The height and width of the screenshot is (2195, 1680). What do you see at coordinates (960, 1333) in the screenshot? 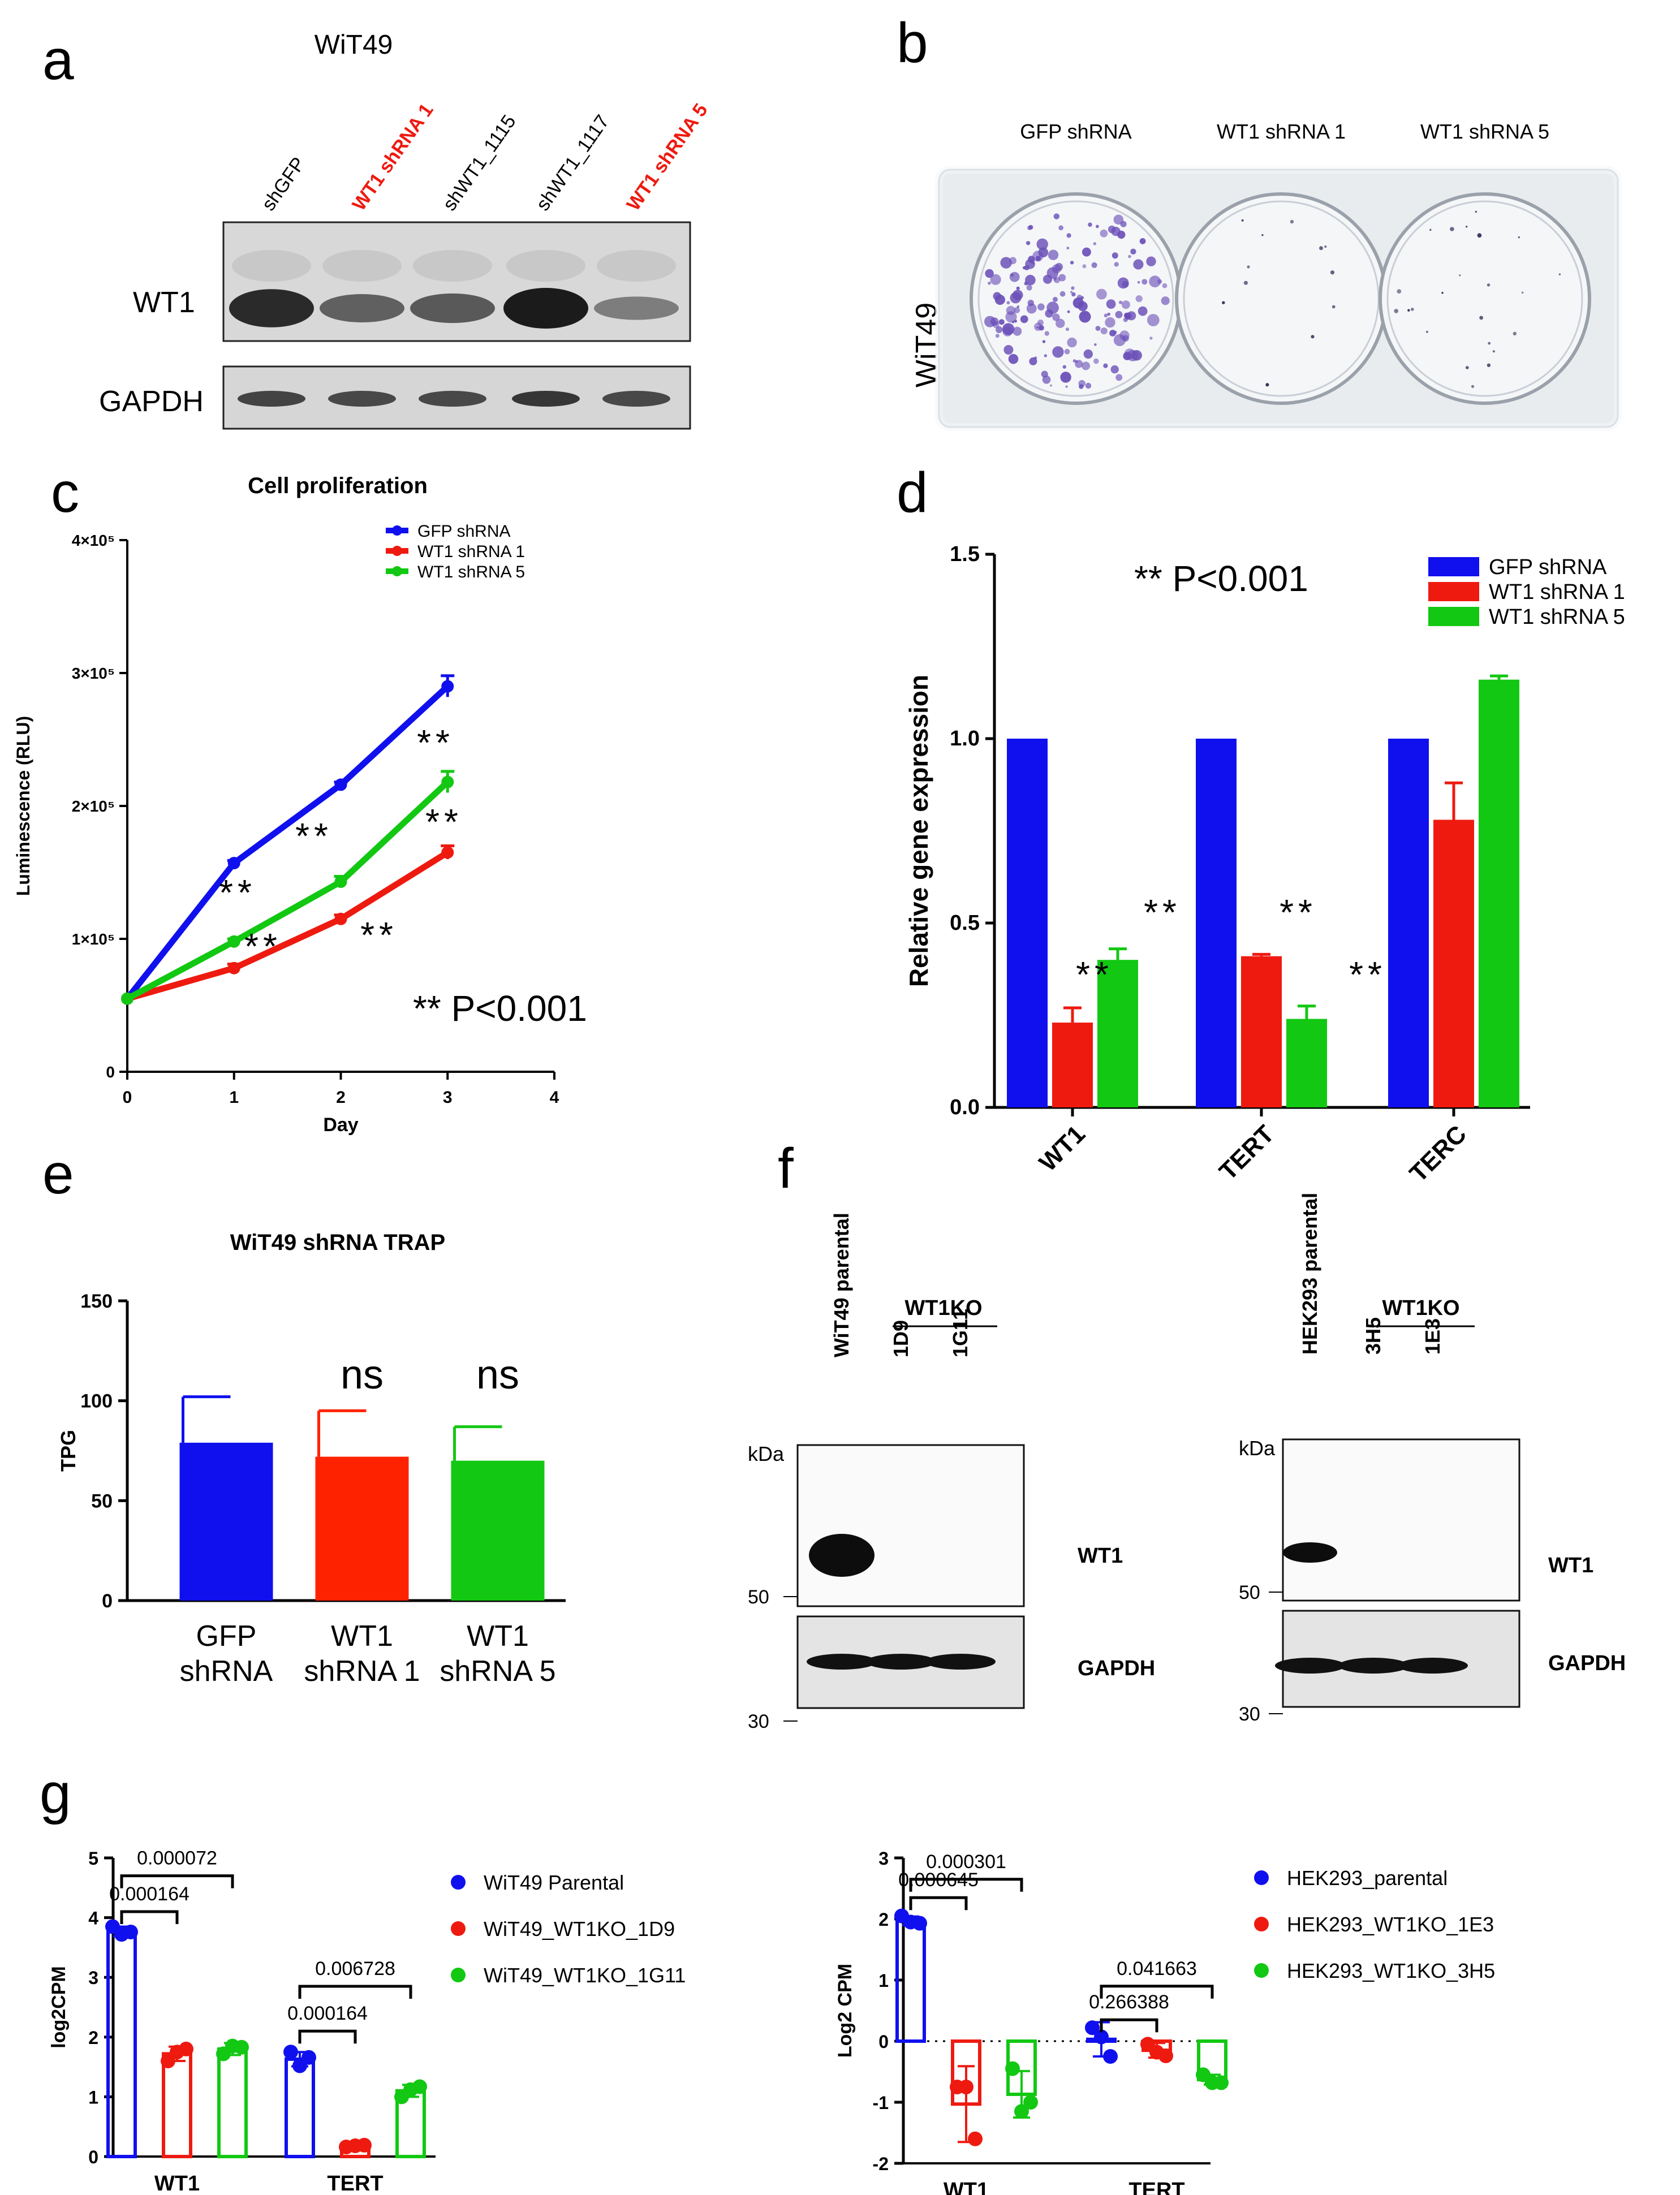
I see `lane-label: 1G11` at bounding box center [960, 1333].